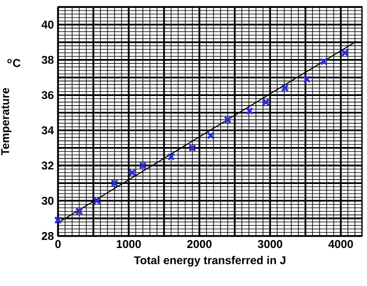  I want to click on y-tick-label: 32, so click(48, 166).